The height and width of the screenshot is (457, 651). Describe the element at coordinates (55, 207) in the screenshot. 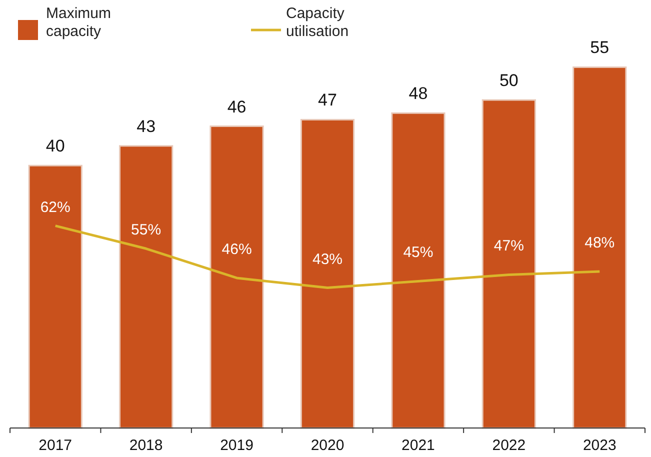

I see `data-label: 62%` at that location.